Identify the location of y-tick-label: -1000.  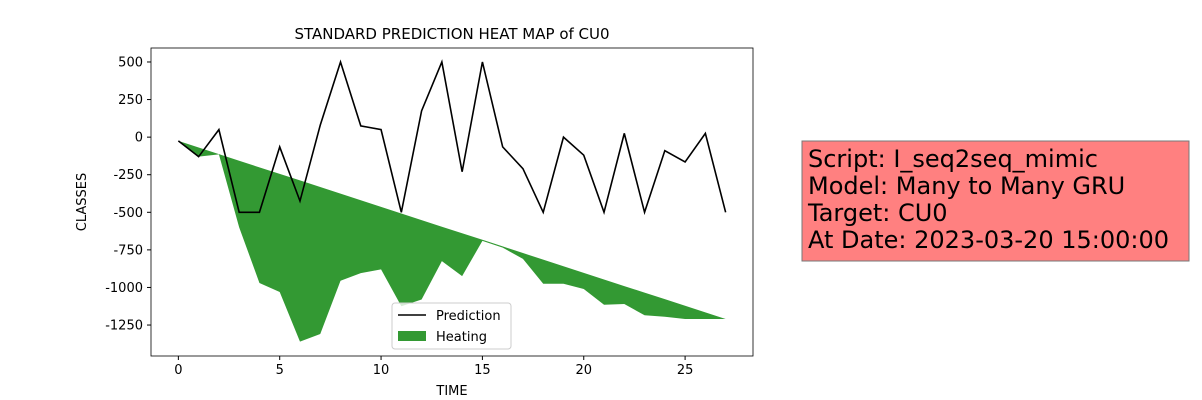
(124, 288).